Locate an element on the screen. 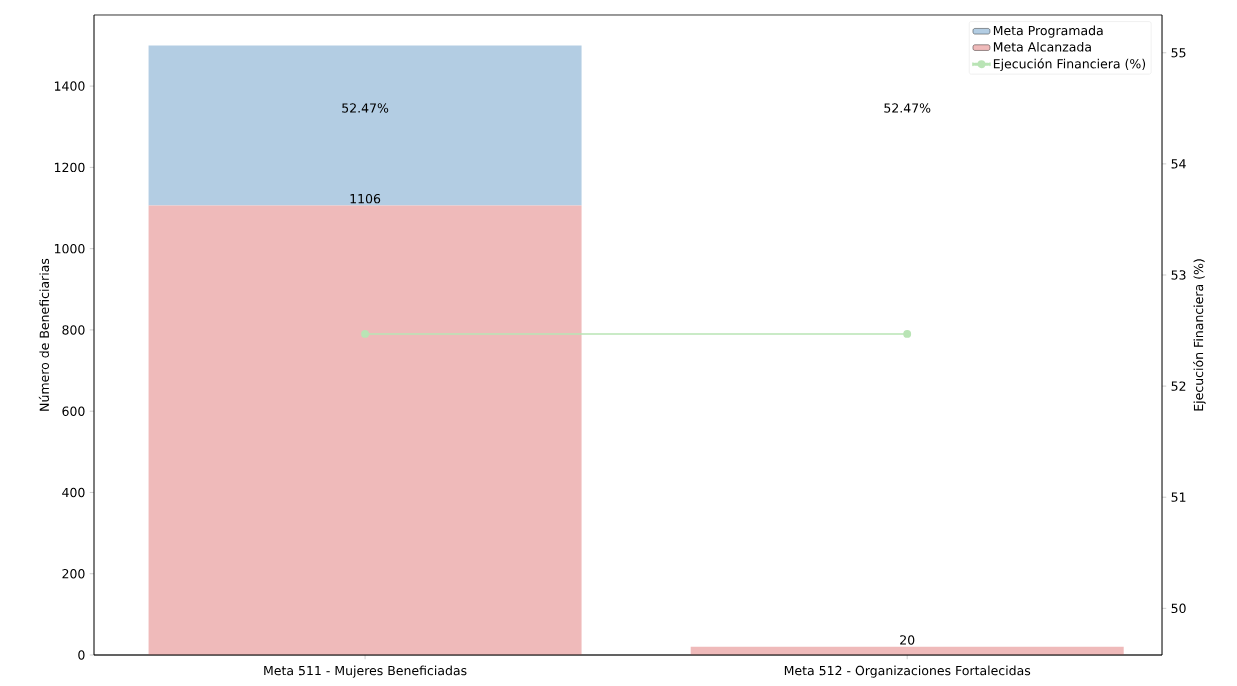  data-label: 1106 is located at coordinates (365, 198).